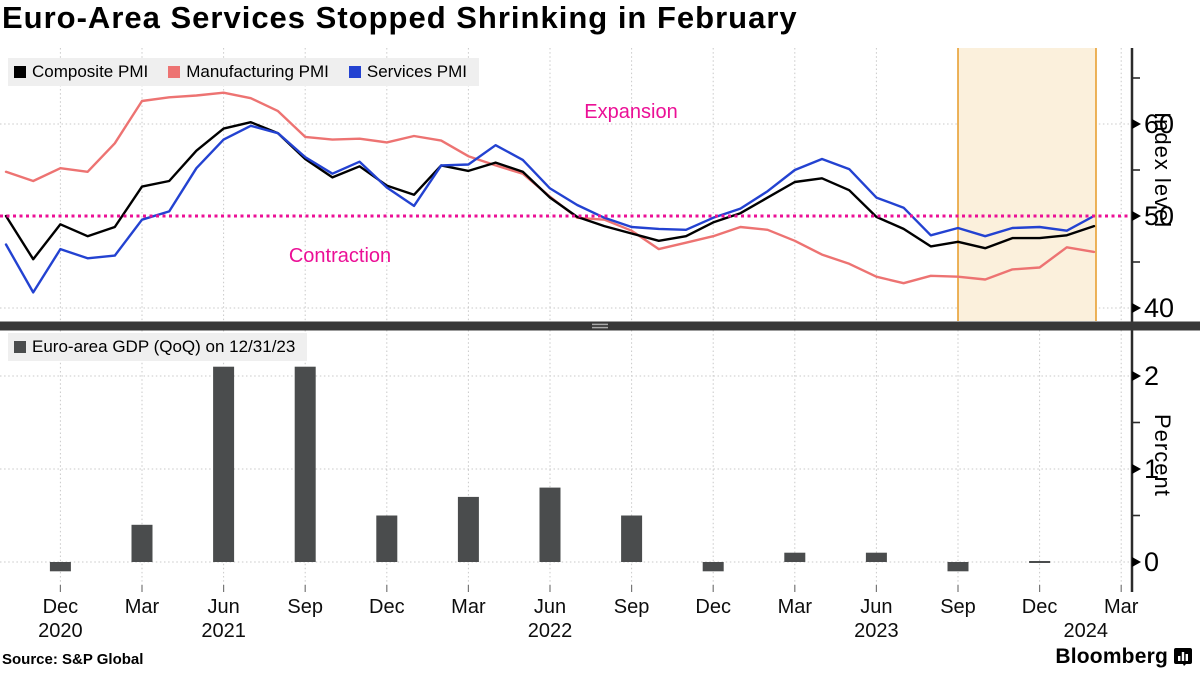 Image resolution: width=1200 pixels, height=675 pixels. What do you see at coordinates (223, 631) in the screenshot?
I see `x-year-label: 2021` at bounding box center [223, 631].